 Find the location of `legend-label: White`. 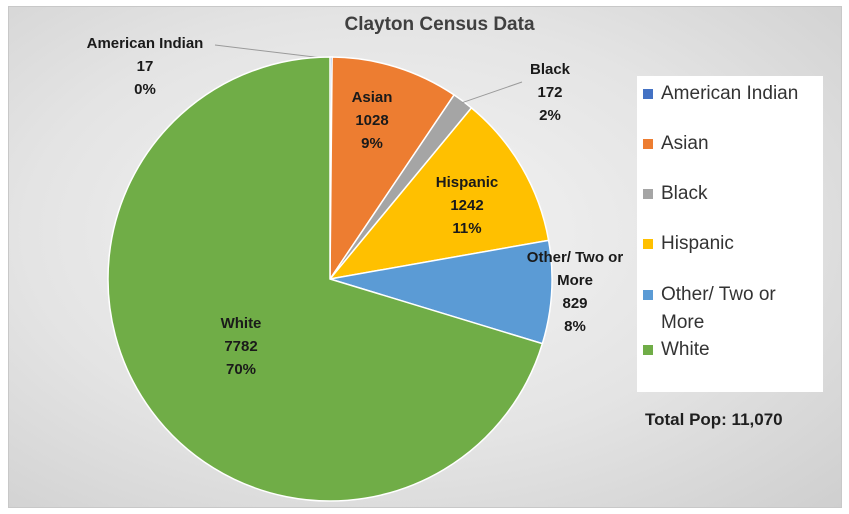

legend-label: White is located at coordinates (685, 349).